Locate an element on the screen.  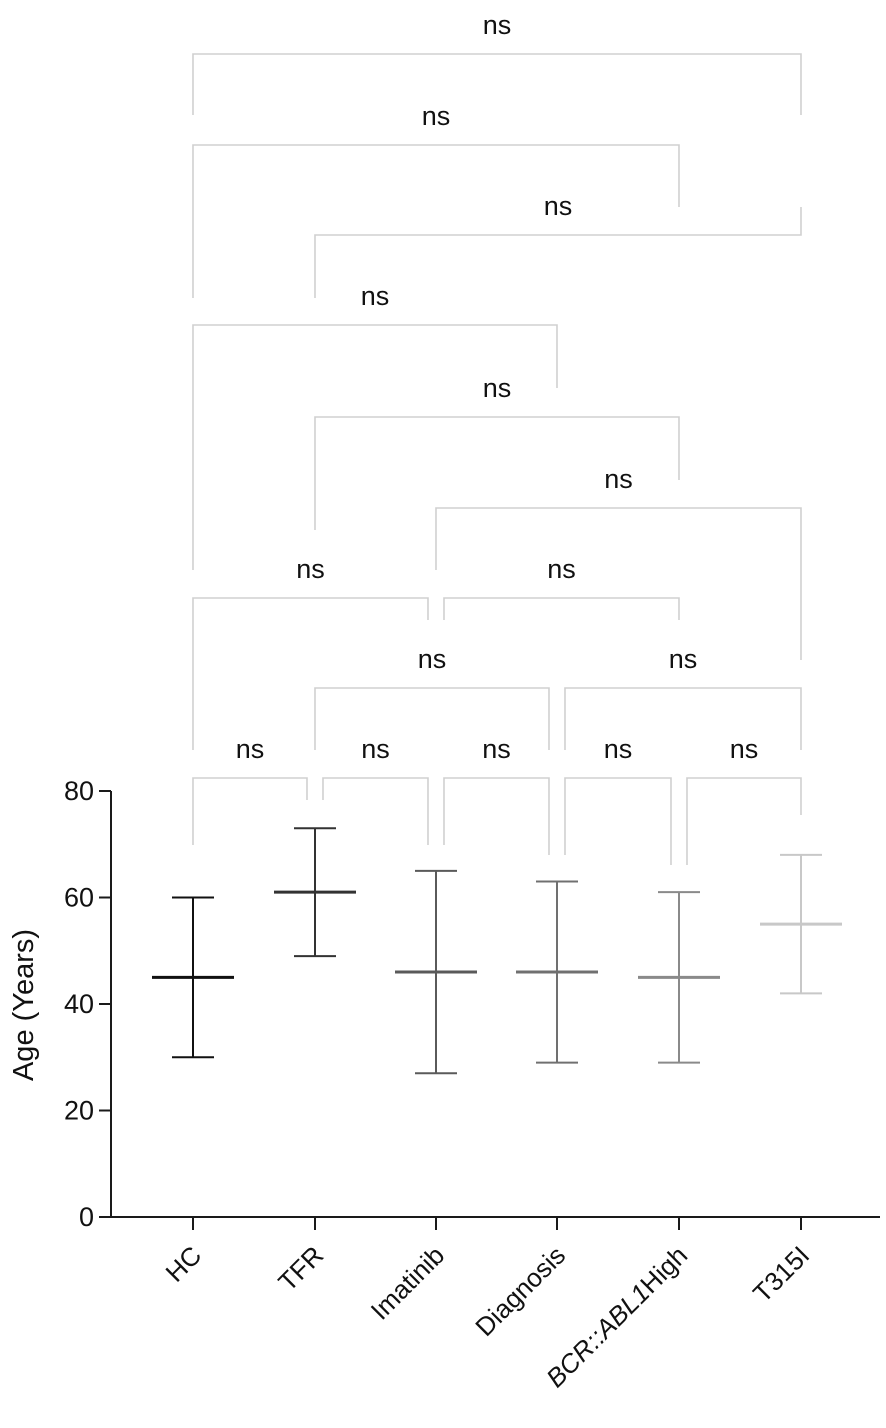
y-tick-label: 80 is located at coordinates (79, 791).